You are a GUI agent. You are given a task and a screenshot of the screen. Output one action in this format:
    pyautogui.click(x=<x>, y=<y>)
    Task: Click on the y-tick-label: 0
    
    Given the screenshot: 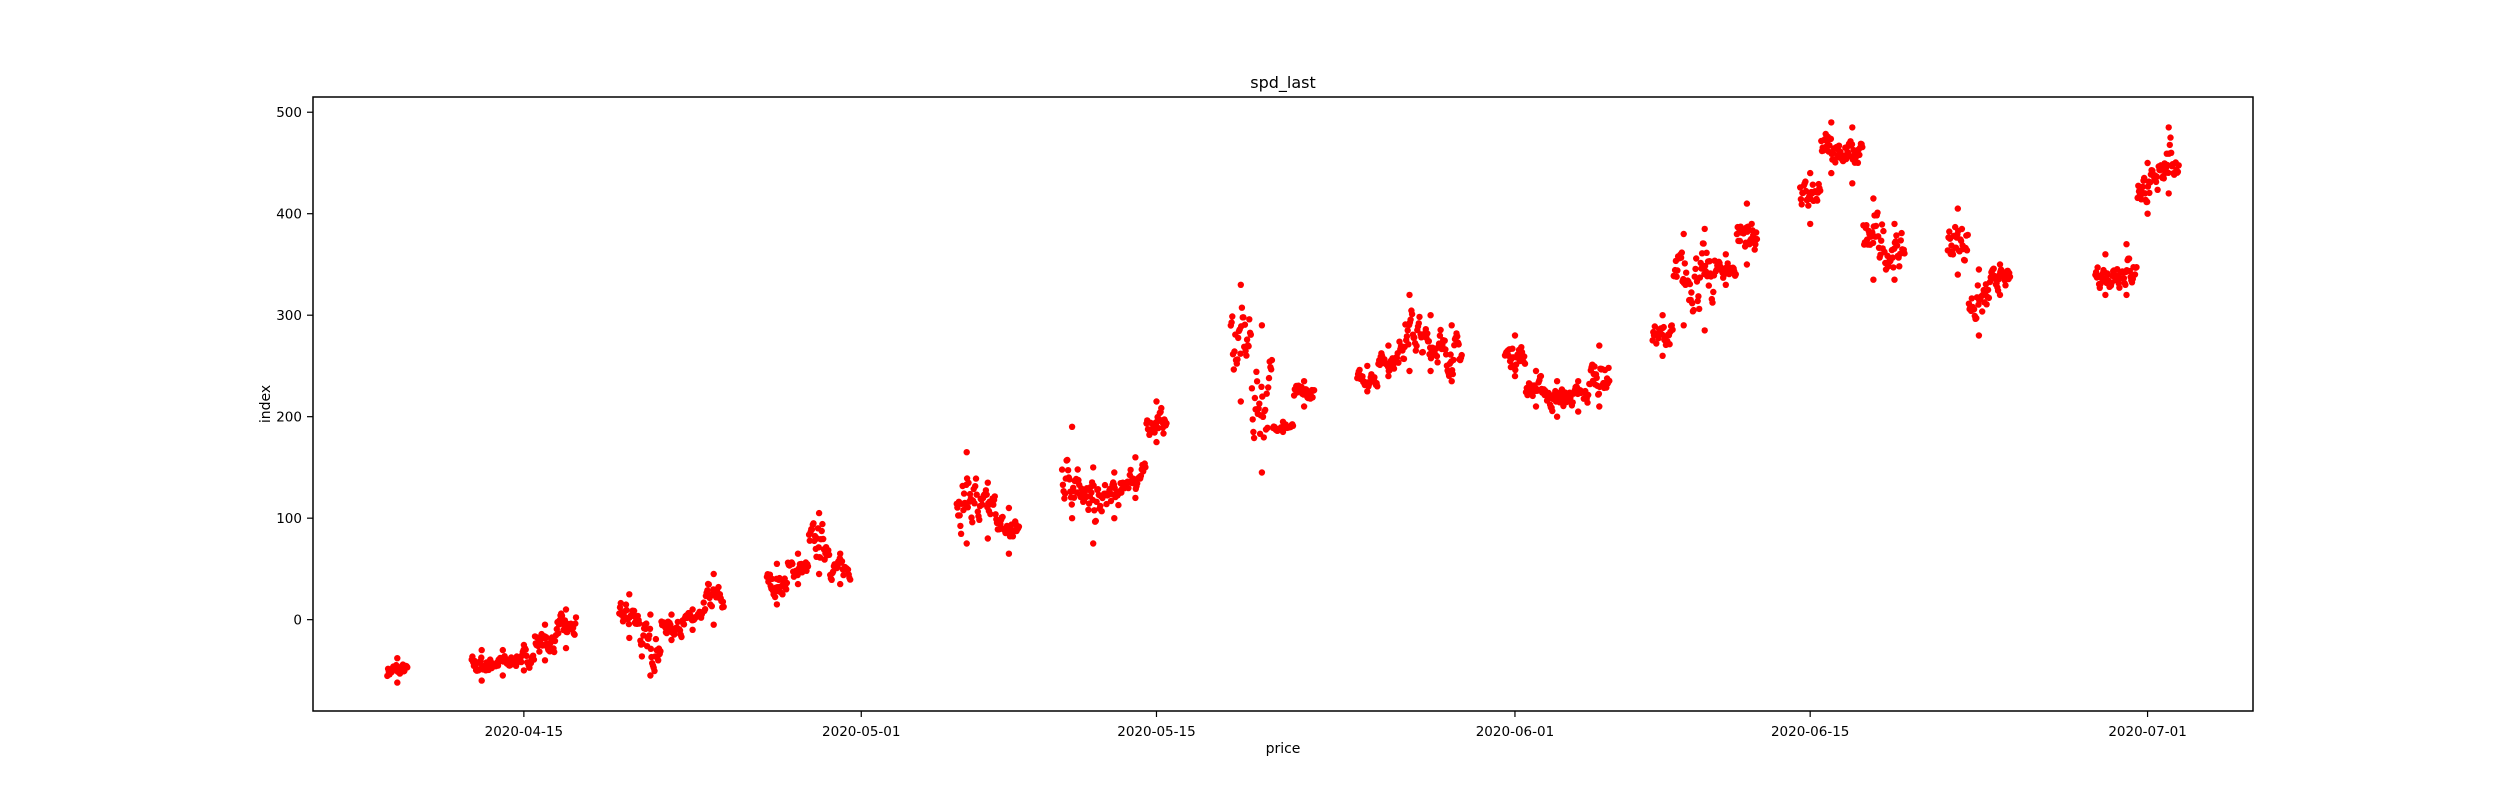 What is the action you would take?
    pyautogui.click(x=297, y=621)
    